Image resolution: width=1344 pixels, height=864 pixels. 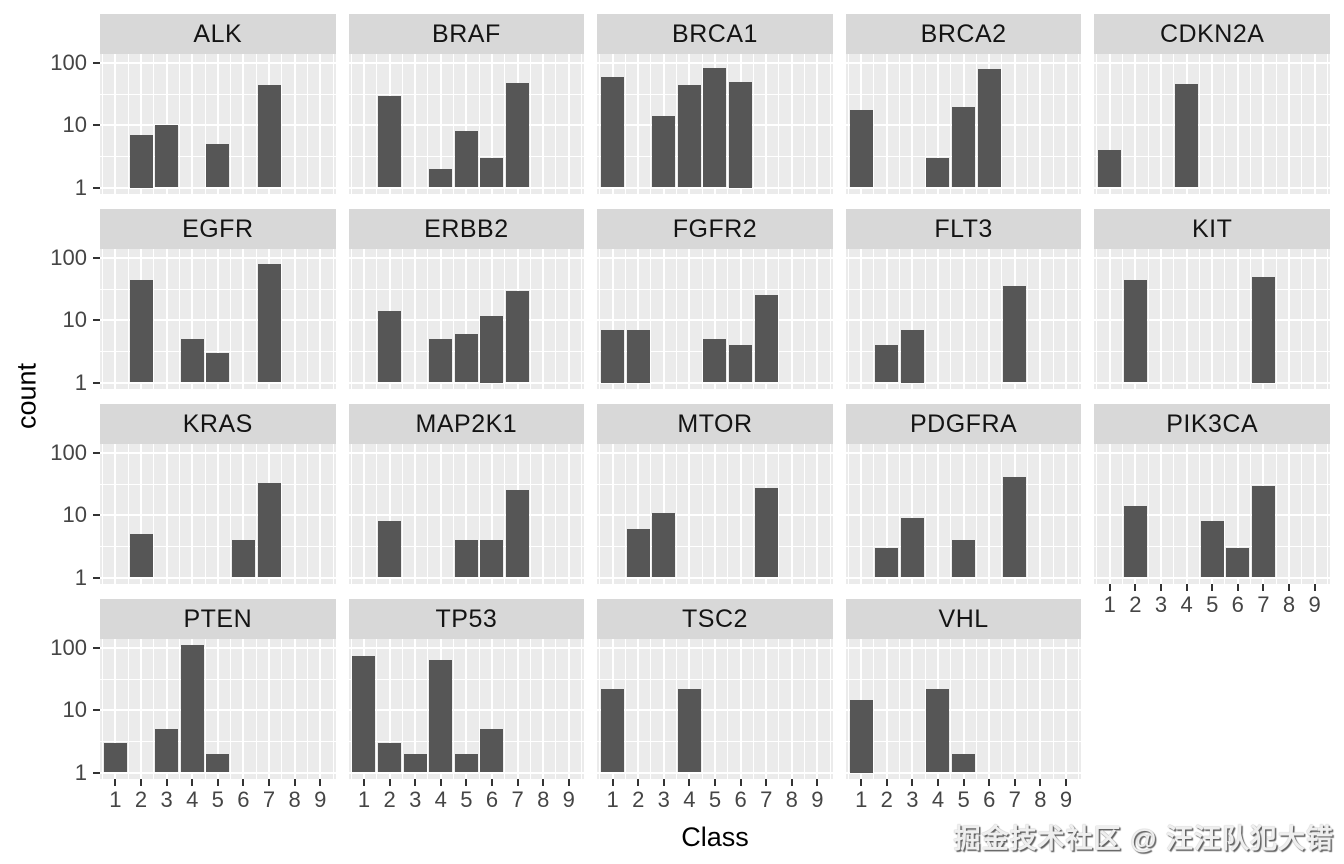 What do you see at coordinates (963, 494) in the screenshot?
I see `facet-pdgfra: PDGFRA` at bounding box center [963, 494].